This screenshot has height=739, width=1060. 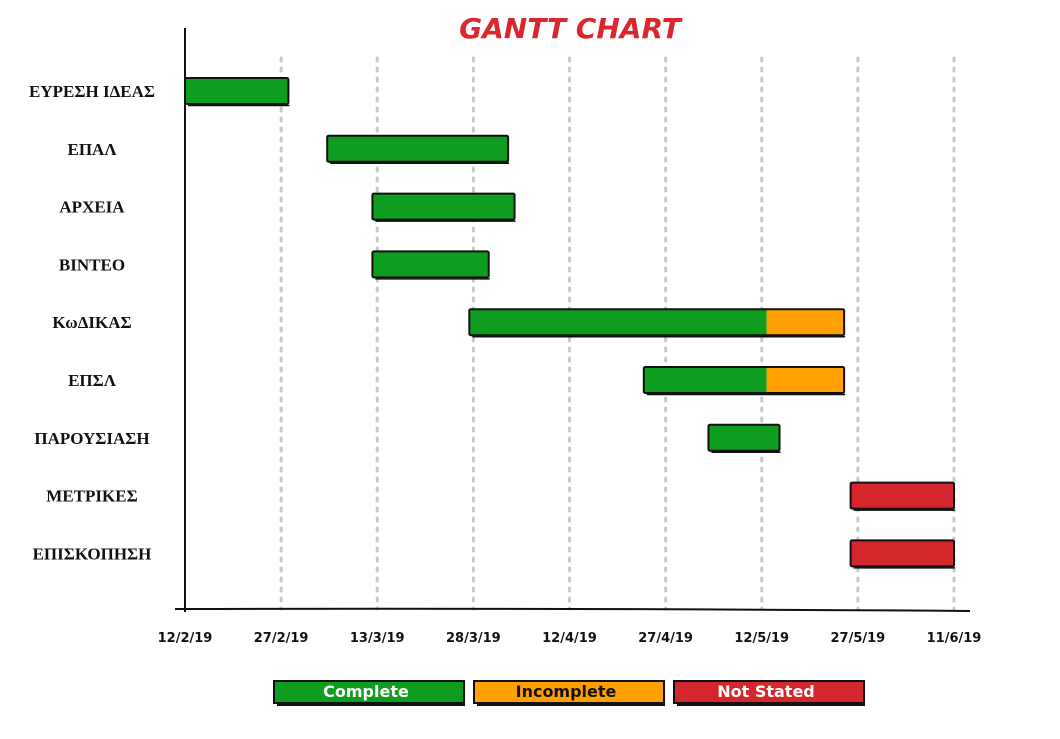 I want to click on x-tick-label: 12/5/19, so click(x=761, y=638).